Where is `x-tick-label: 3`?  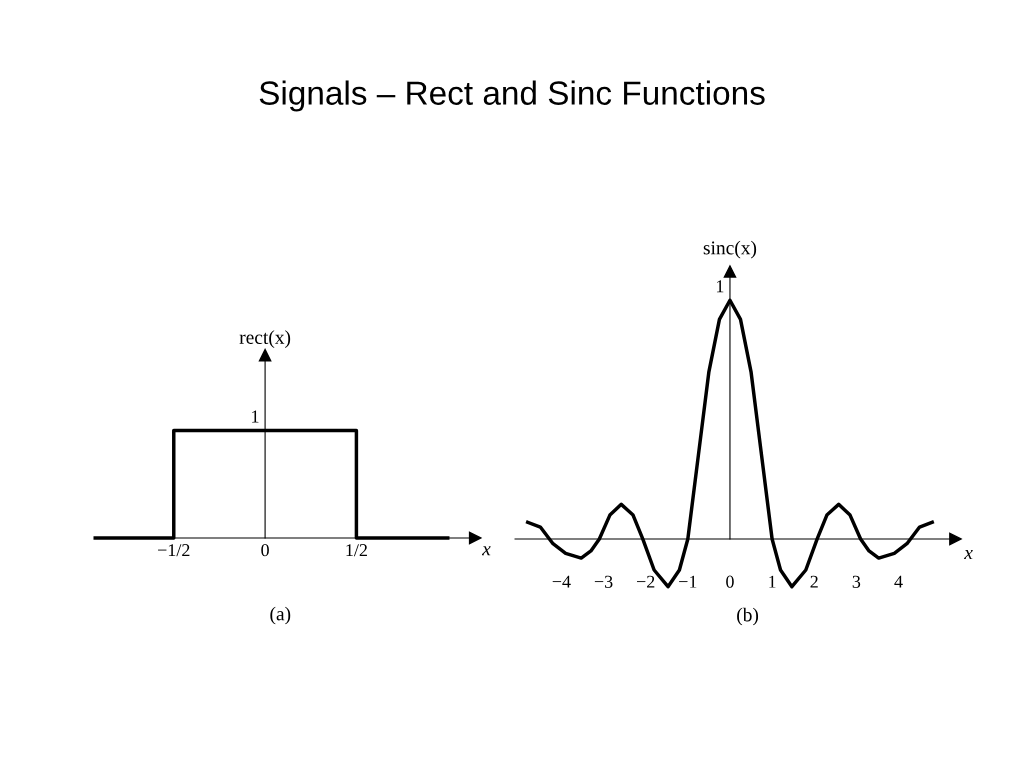
x-tick-label: 3 is located at coordinates (856, 581).